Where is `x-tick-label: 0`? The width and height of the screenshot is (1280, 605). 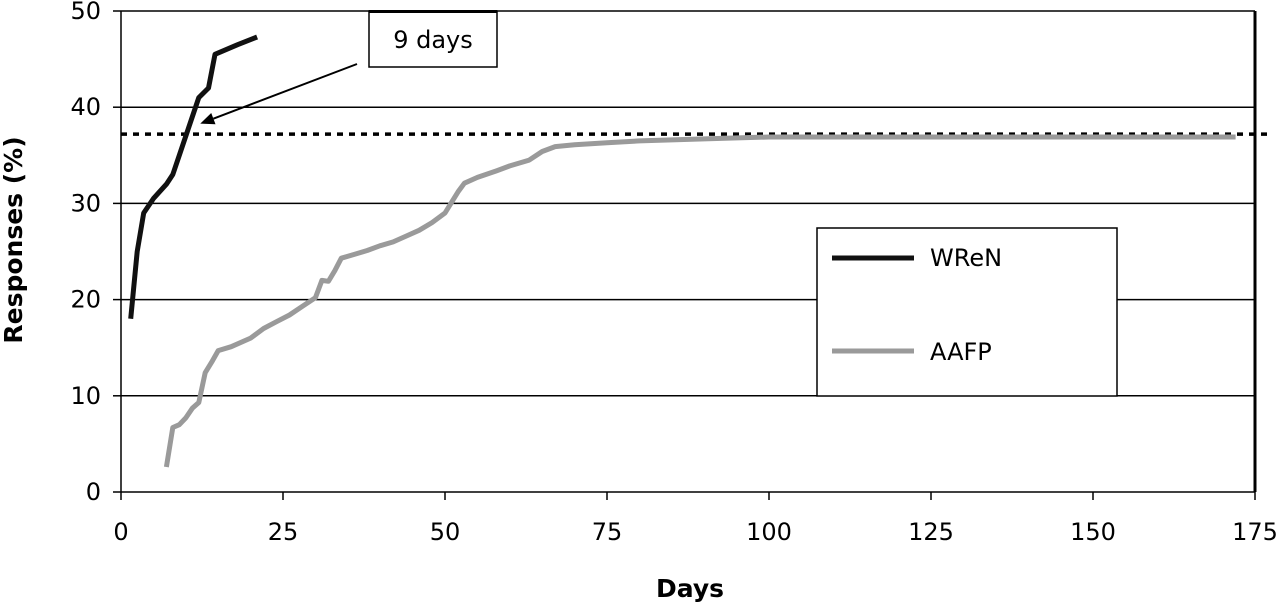
x-tick-label: 0 is located at coordinates (120, 532).